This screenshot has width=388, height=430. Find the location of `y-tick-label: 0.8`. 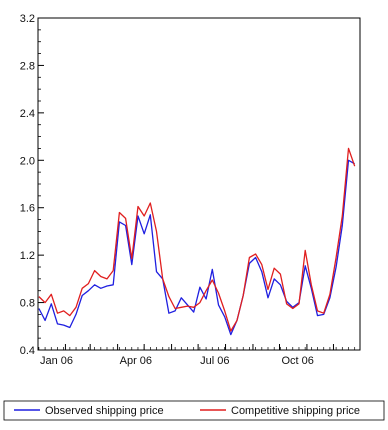

y-tick-label: 0.8 is located at coordinates (27, 304).